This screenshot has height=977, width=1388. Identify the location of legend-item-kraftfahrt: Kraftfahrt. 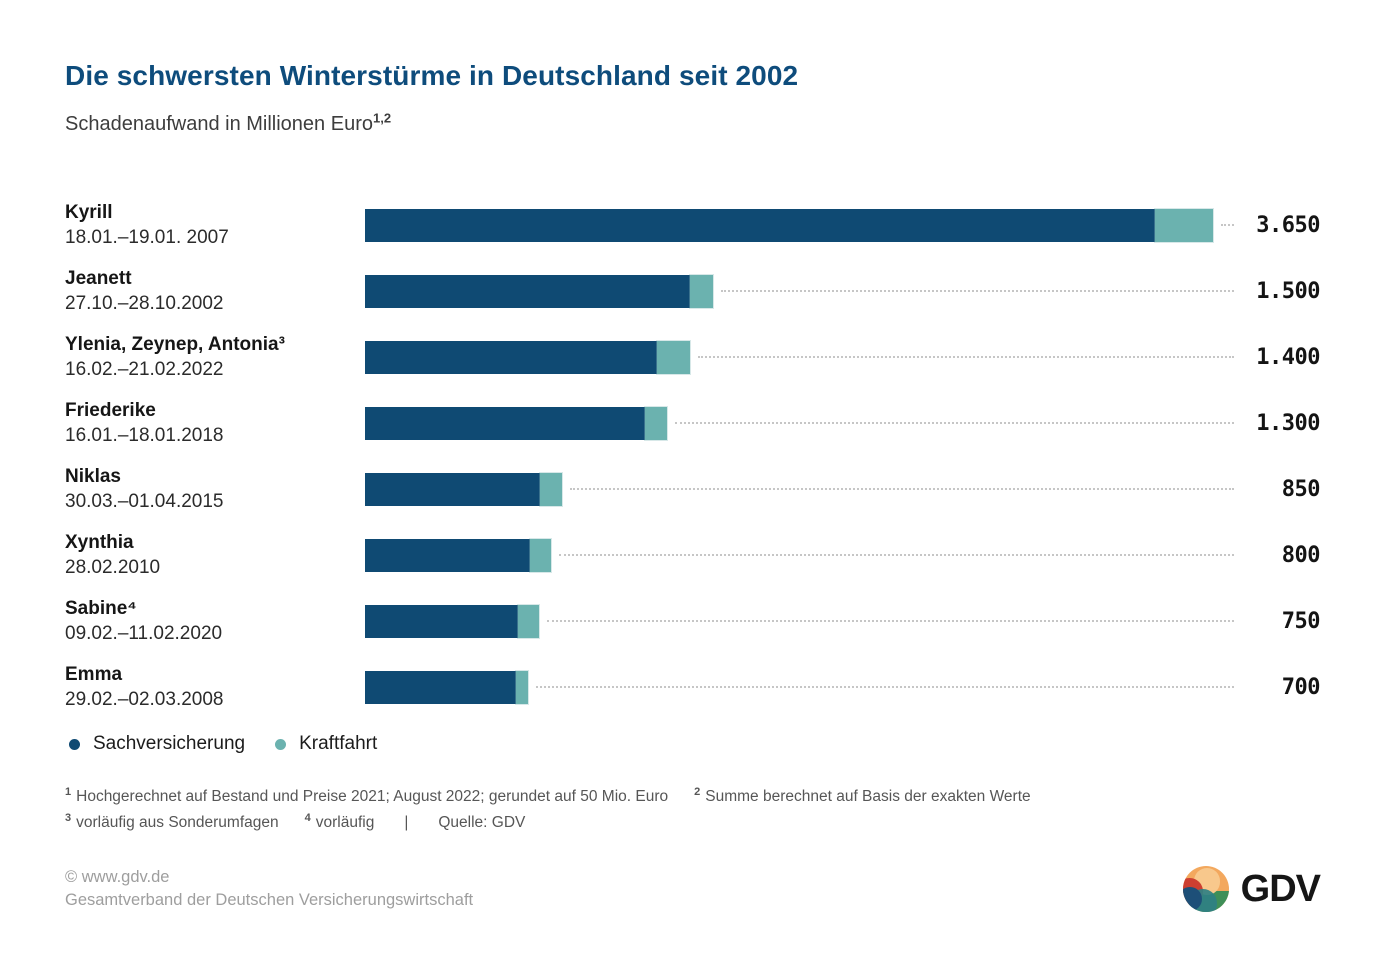
(326, 744).